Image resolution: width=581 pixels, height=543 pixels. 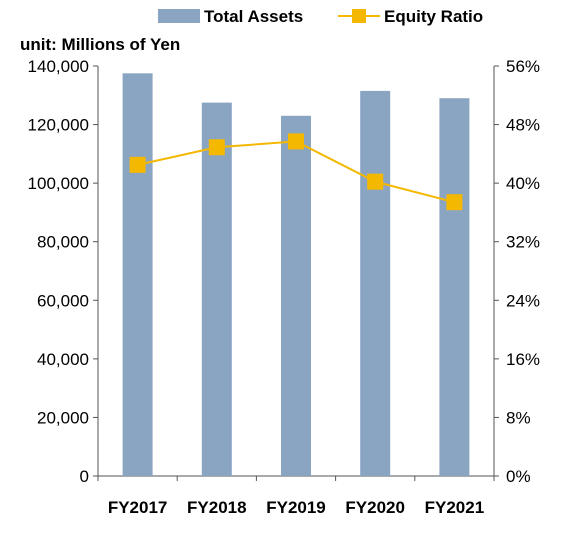 What do you see at coordinates (523, 359) in the screenshot?
I see `y-right-tick-label: 16%` at bounding box center [523, 359].